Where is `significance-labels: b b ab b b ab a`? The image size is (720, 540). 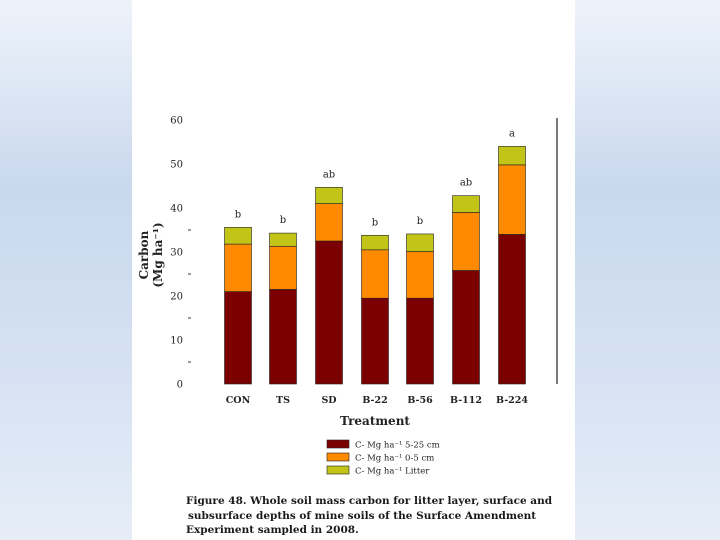 significance-labels: b b ab b b ab a is located at coordinates (375, 178).